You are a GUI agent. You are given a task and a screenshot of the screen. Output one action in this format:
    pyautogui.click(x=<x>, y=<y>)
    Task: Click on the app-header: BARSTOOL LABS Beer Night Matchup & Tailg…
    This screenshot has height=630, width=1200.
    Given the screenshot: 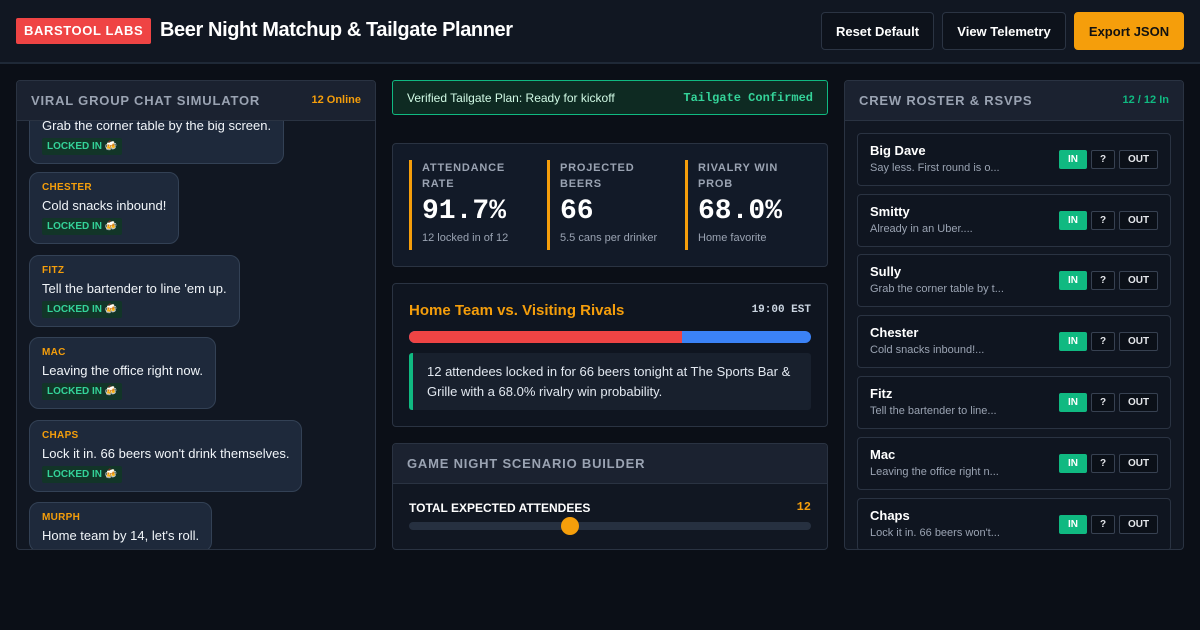 What is the action you would take?
    pyautogui.click(x=600, y=32)
    